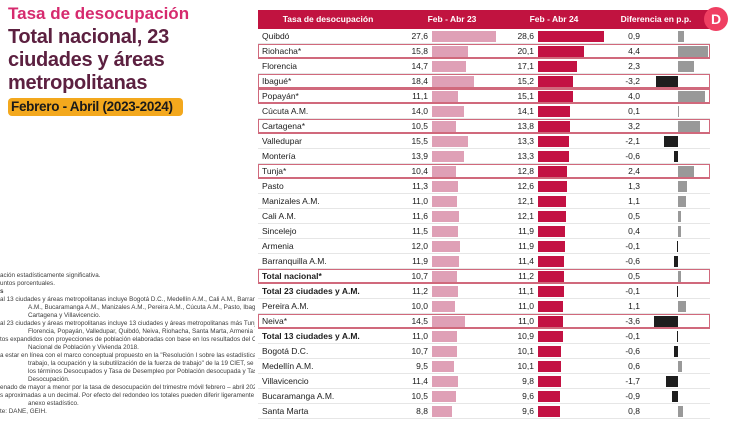  I want to click on value-feb-abr-24: 11,0, so click(526, 321).